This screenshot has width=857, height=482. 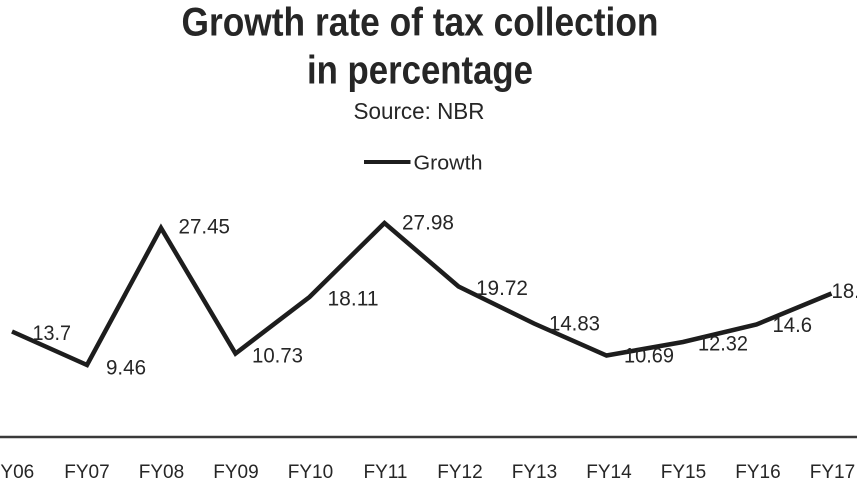 What do you see at coordinates (235, 472) in the screenshot?
I see `svg-text: FY09` at bounding box center [235, 472].